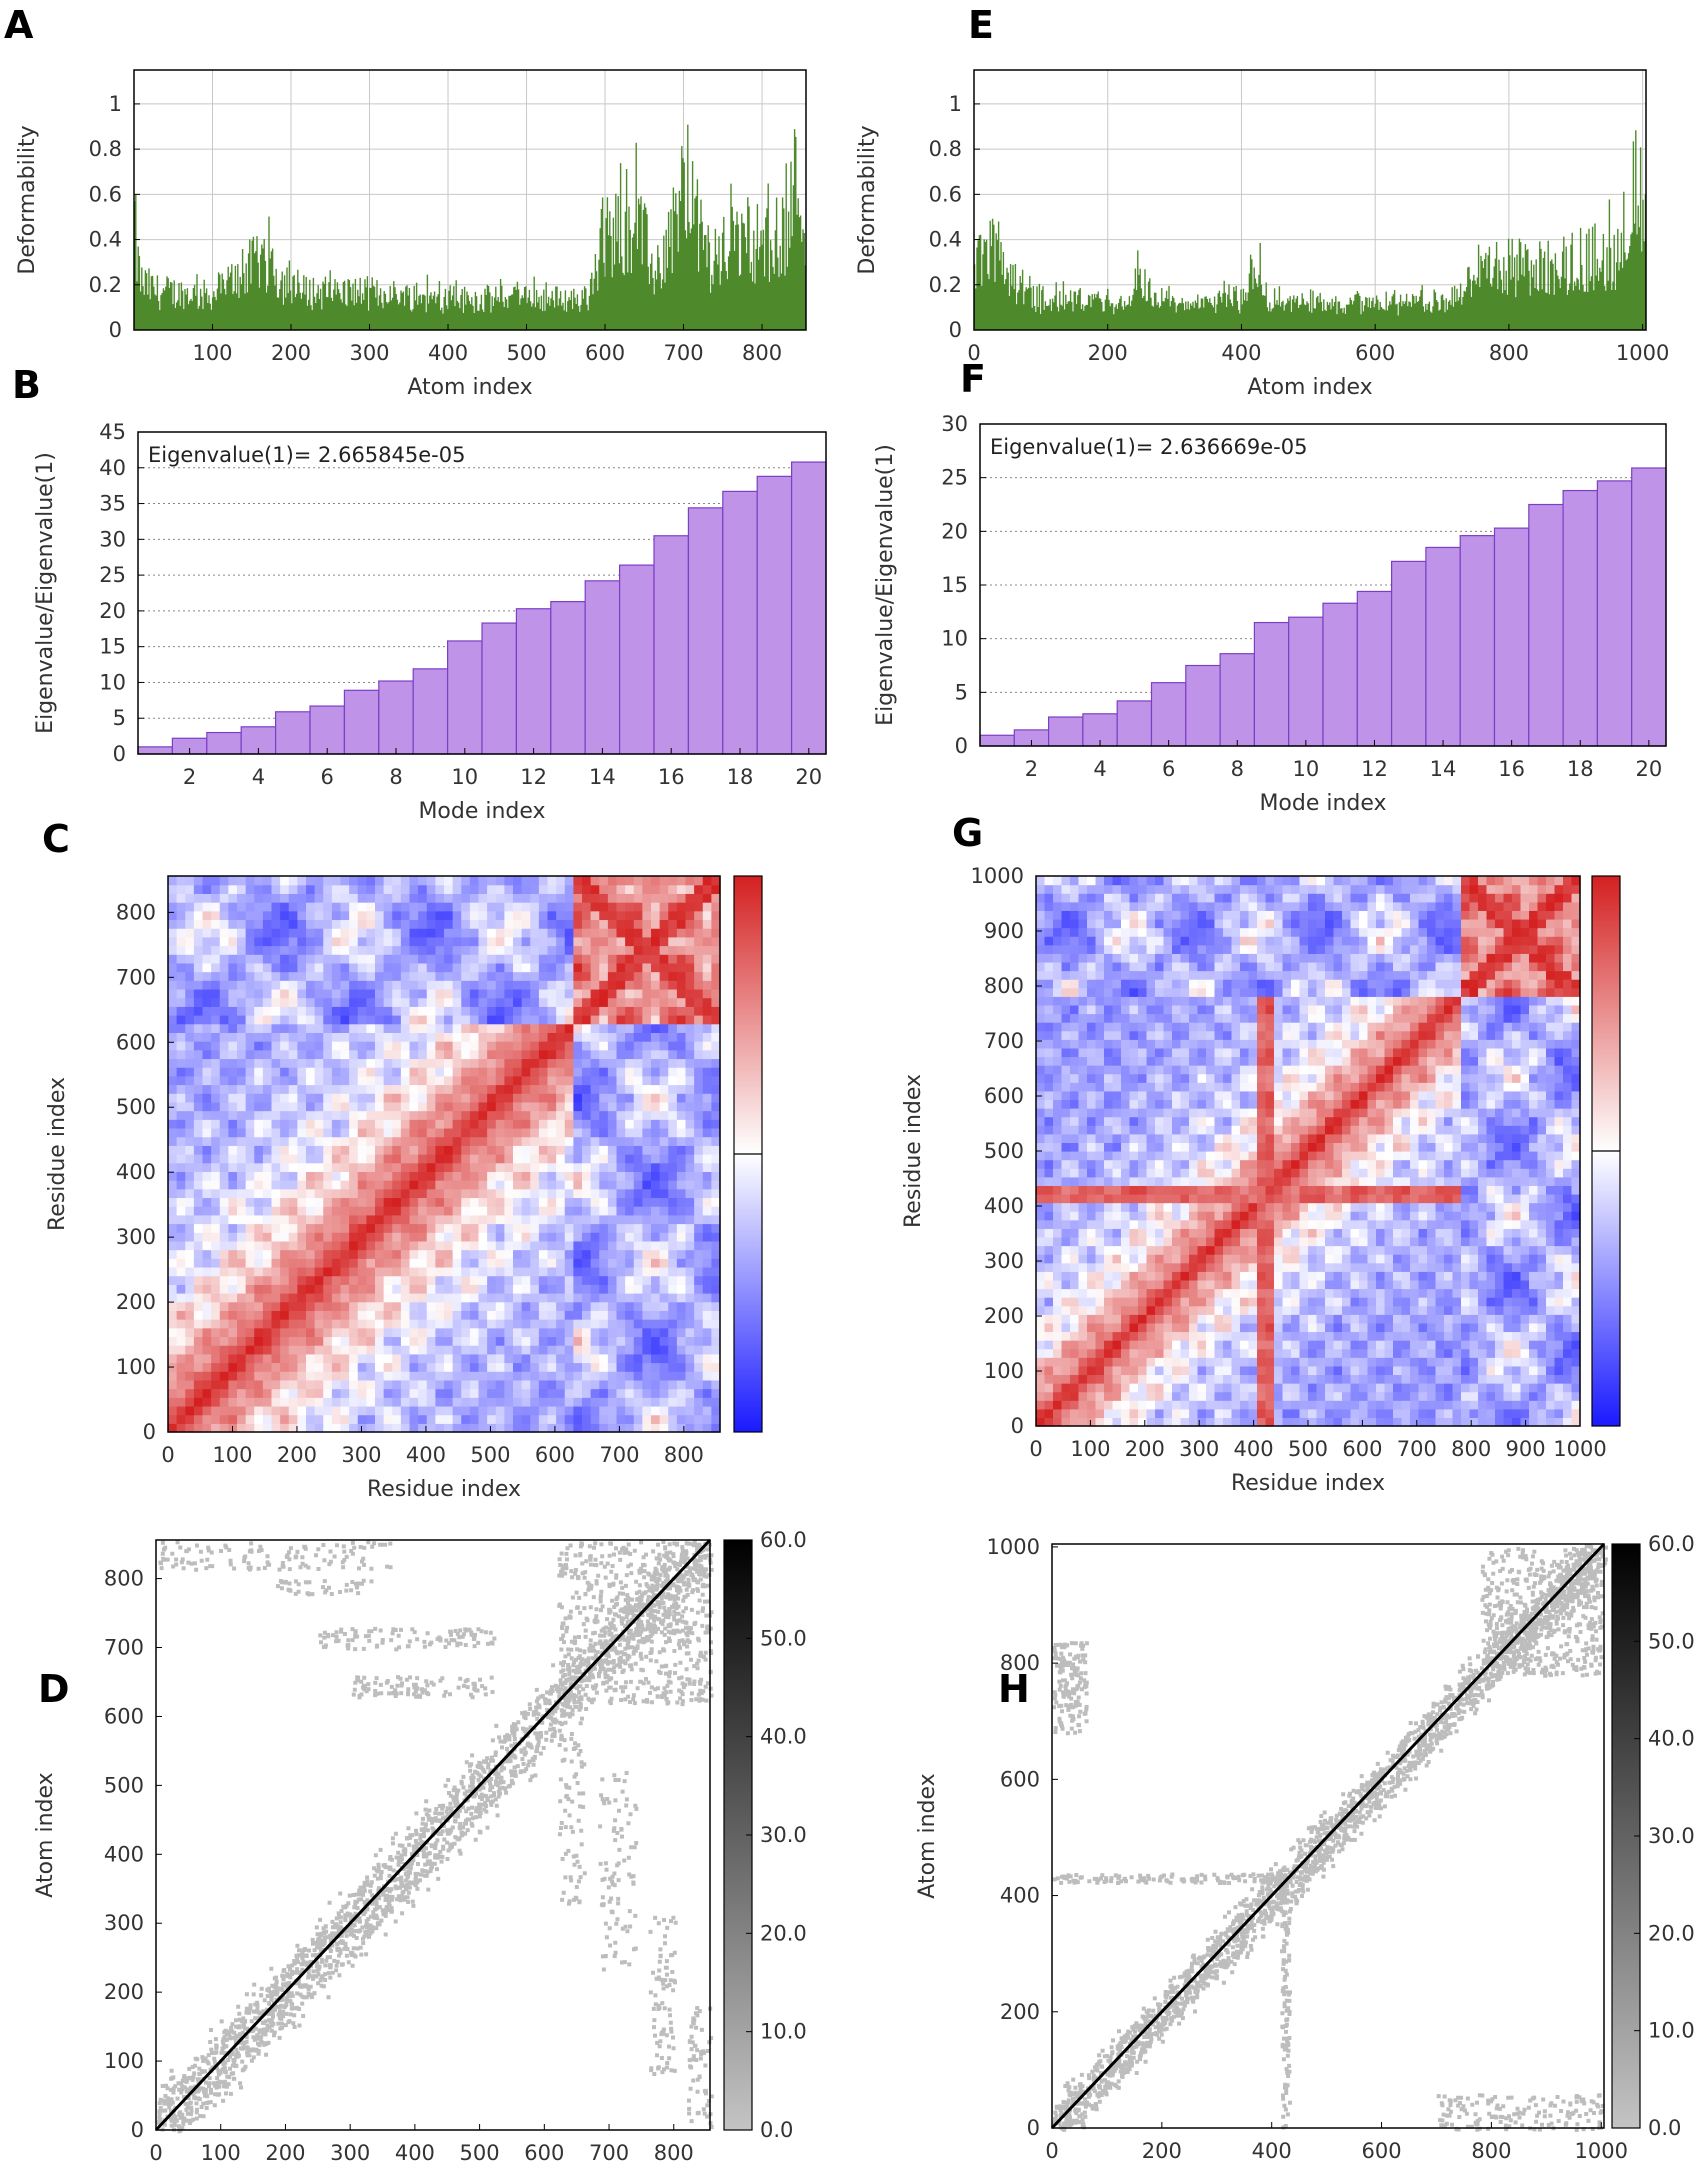 The image size is (1699, 2165). Describe the element at coordinates (740, 777) in the screenshot. I see `x-tick-label: 18` at that location.